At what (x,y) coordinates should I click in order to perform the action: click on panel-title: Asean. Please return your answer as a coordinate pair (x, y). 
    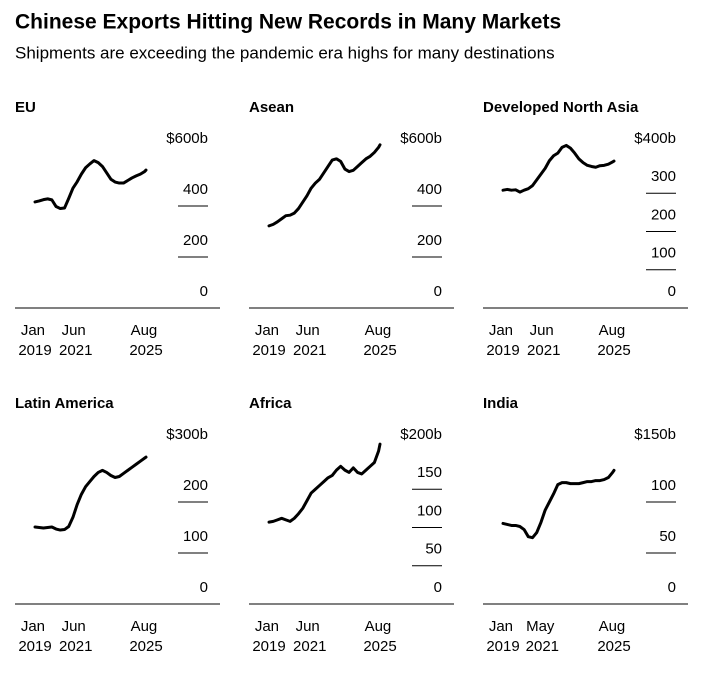
    Looking at the image, I should click on (271, 107).